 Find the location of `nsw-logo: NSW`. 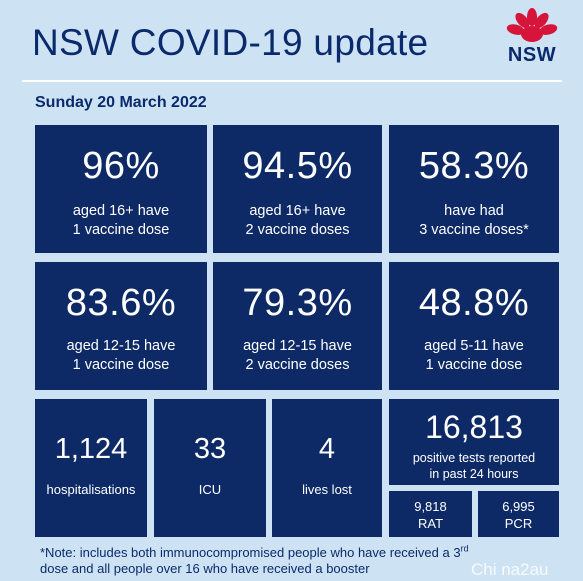

nsw-logo: NSW is located at coordinates (532, 37).